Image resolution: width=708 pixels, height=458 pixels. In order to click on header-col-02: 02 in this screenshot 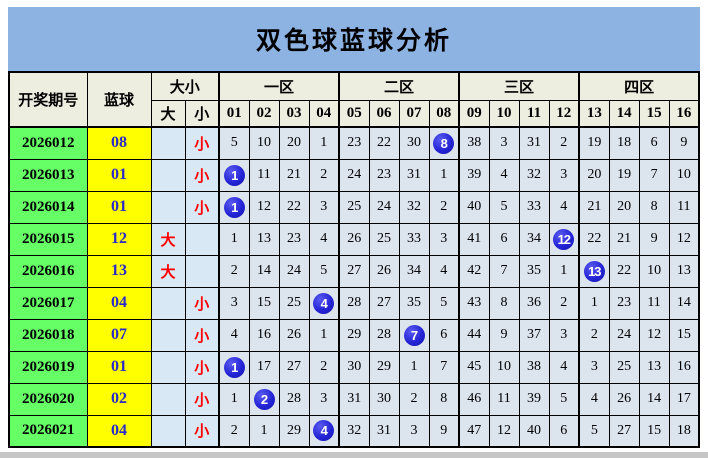, I will do `click(264, 114)`.